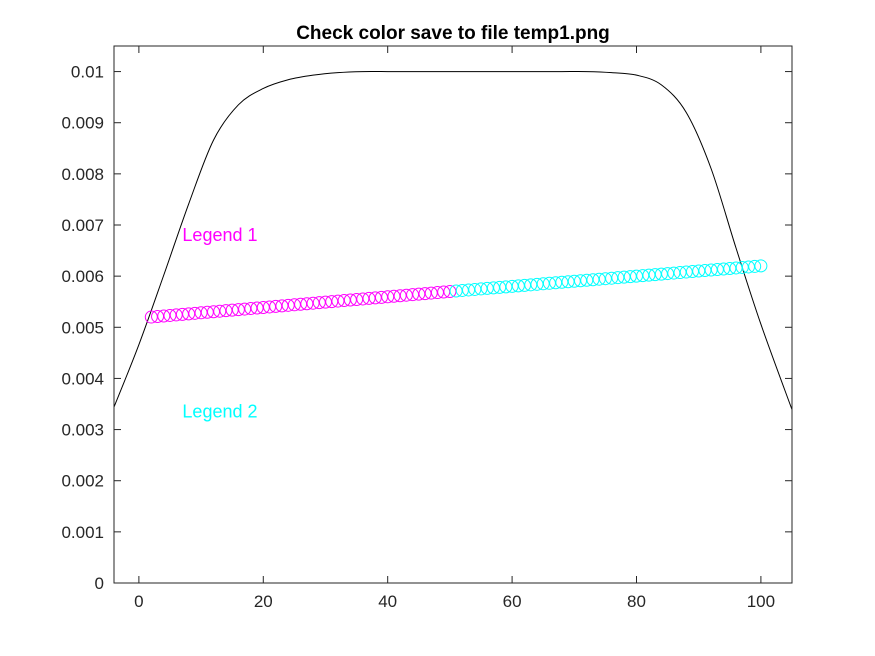 The image size is (875, 656). Describe the element at coordinates (87, 72) in the screenshot. I see `y-tick-label-10: 0.01` at that location.